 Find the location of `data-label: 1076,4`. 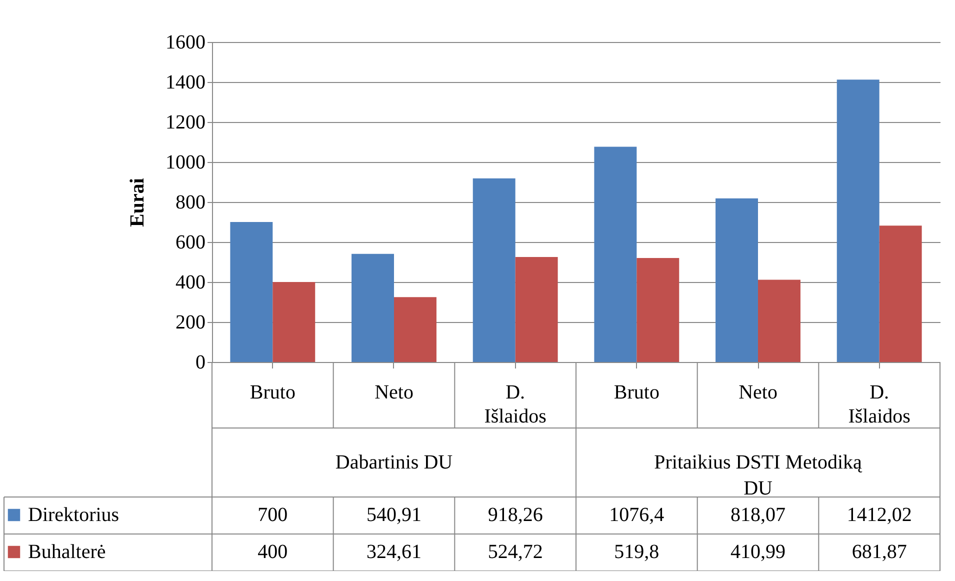

data-label: 1076,4 is located at coordinates (636, 515).